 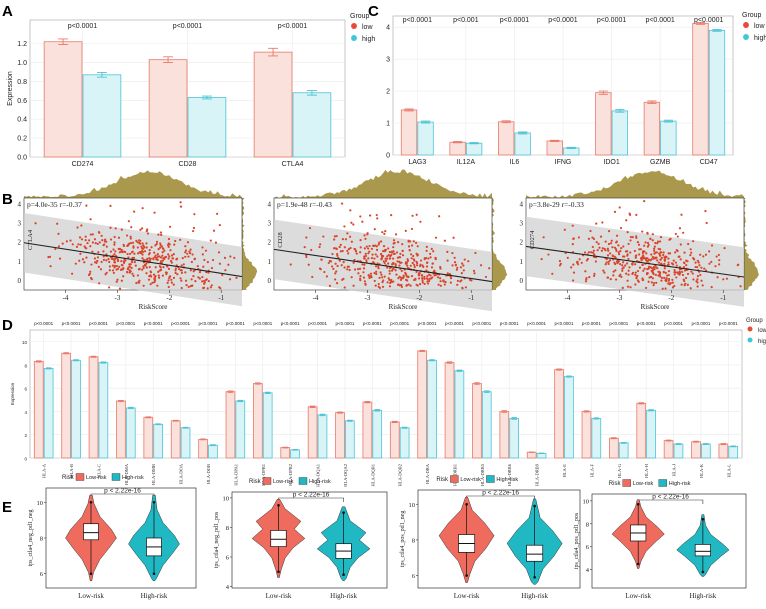 I want to click on legend-label-High-risk: High-risk, so click(x=133, y=478).